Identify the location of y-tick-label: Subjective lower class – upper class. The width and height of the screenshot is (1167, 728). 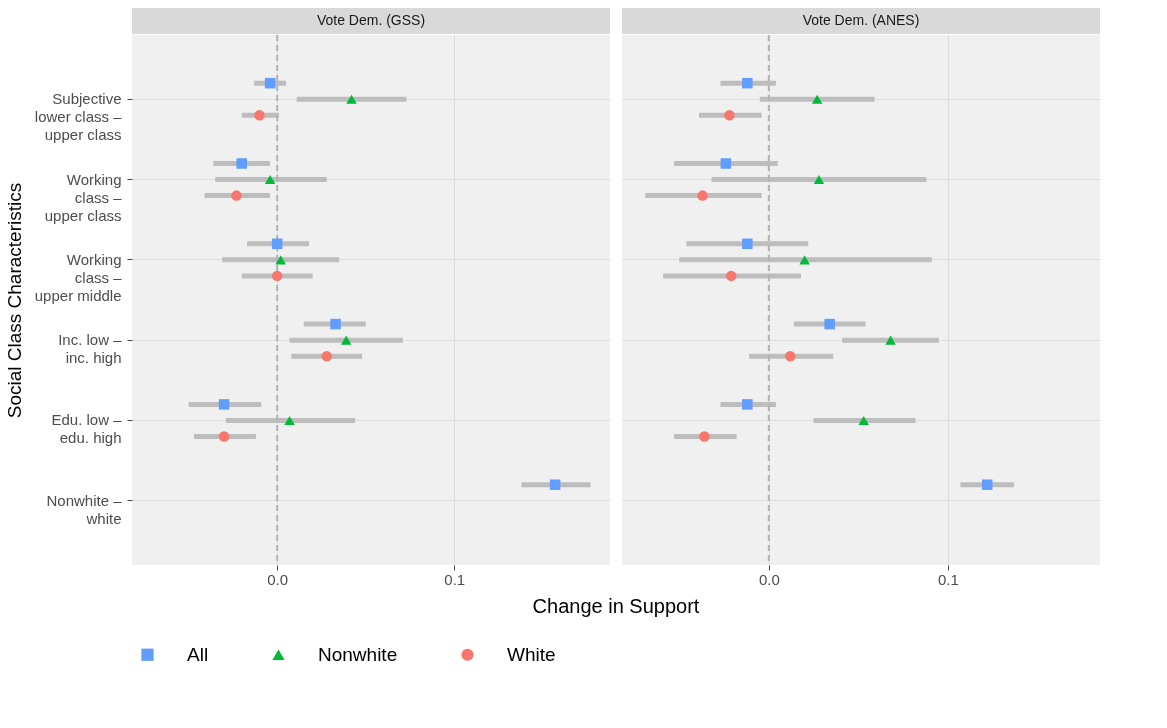
(78, 117).